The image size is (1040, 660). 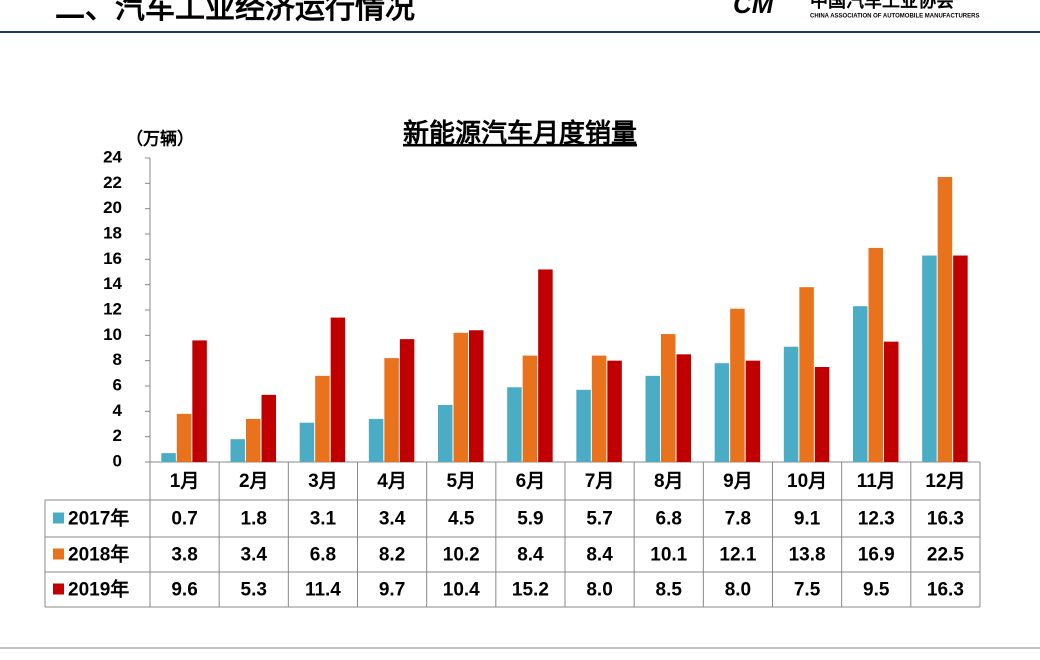 I want to click on table-value: 12.1, so click(x=737, y=555).